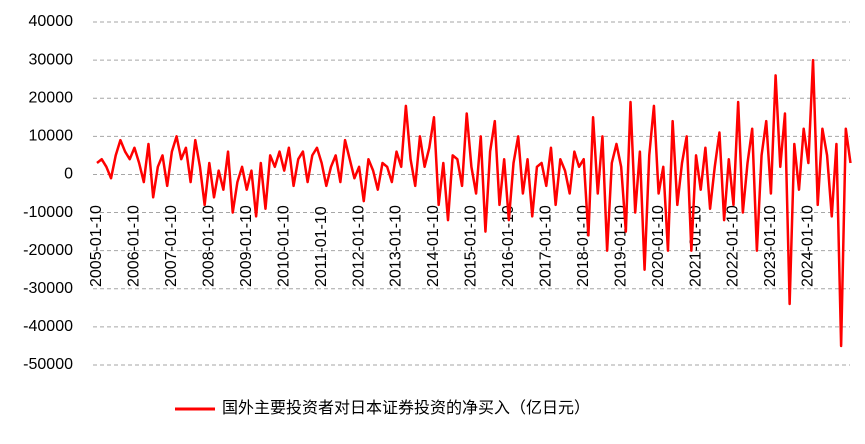  I want to click on x-tick-label: 2023-01-10, so click(770, 246).